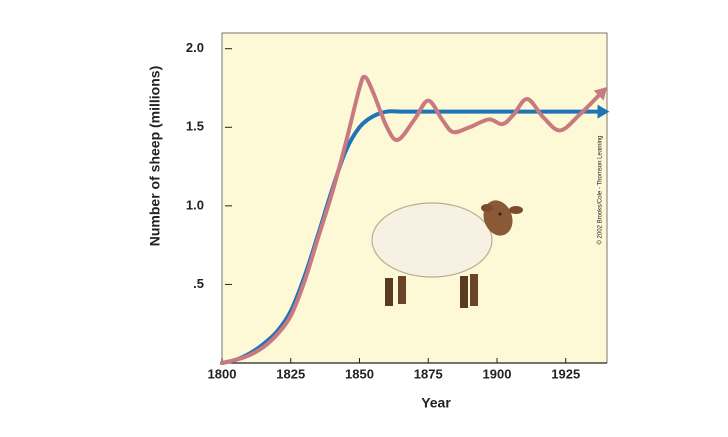 The height and width of the screenshot is (437, 728). What do you see at coordinates (155, 156) in the screenshot?
I see `y-axis-label: Number of sheep (millions)` at bounding box center [155, 156].